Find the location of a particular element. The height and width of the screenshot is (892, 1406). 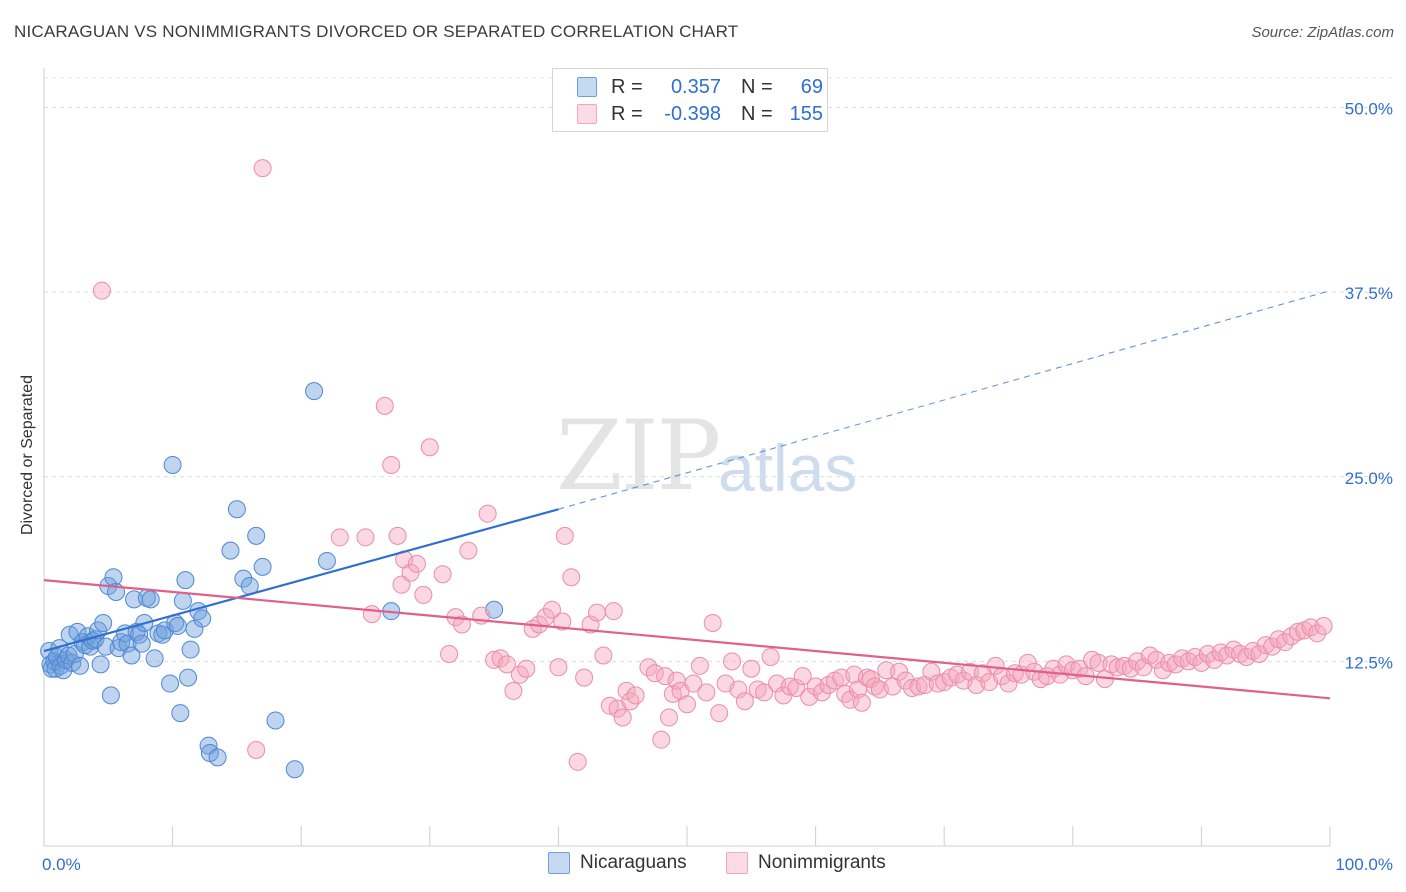

legend-n-value: 155 is located at coordinates (806, 113).